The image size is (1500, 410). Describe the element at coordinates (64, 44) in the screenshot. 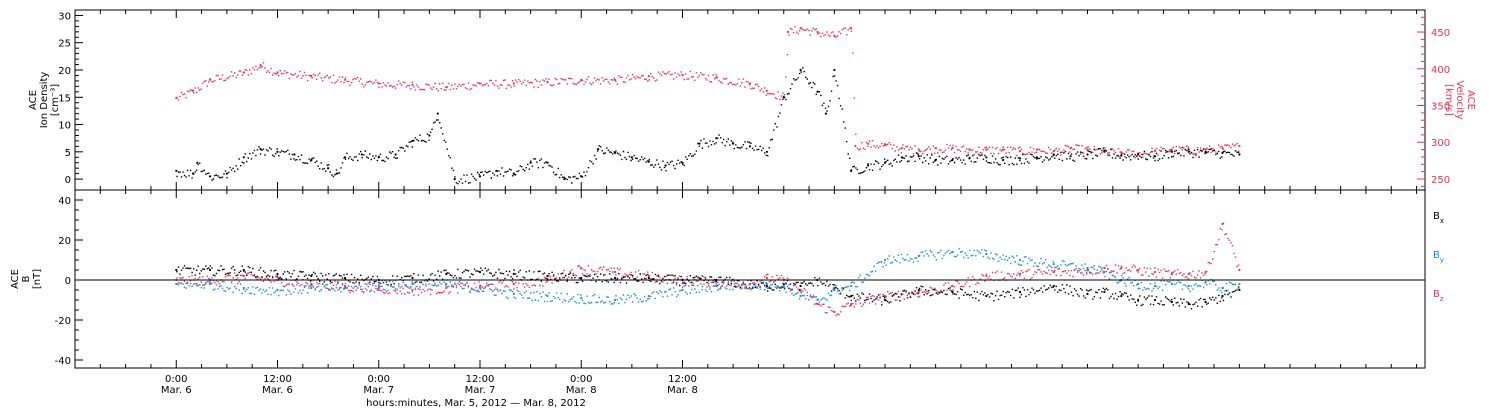

I see `density-tick-label: 25` at that location.